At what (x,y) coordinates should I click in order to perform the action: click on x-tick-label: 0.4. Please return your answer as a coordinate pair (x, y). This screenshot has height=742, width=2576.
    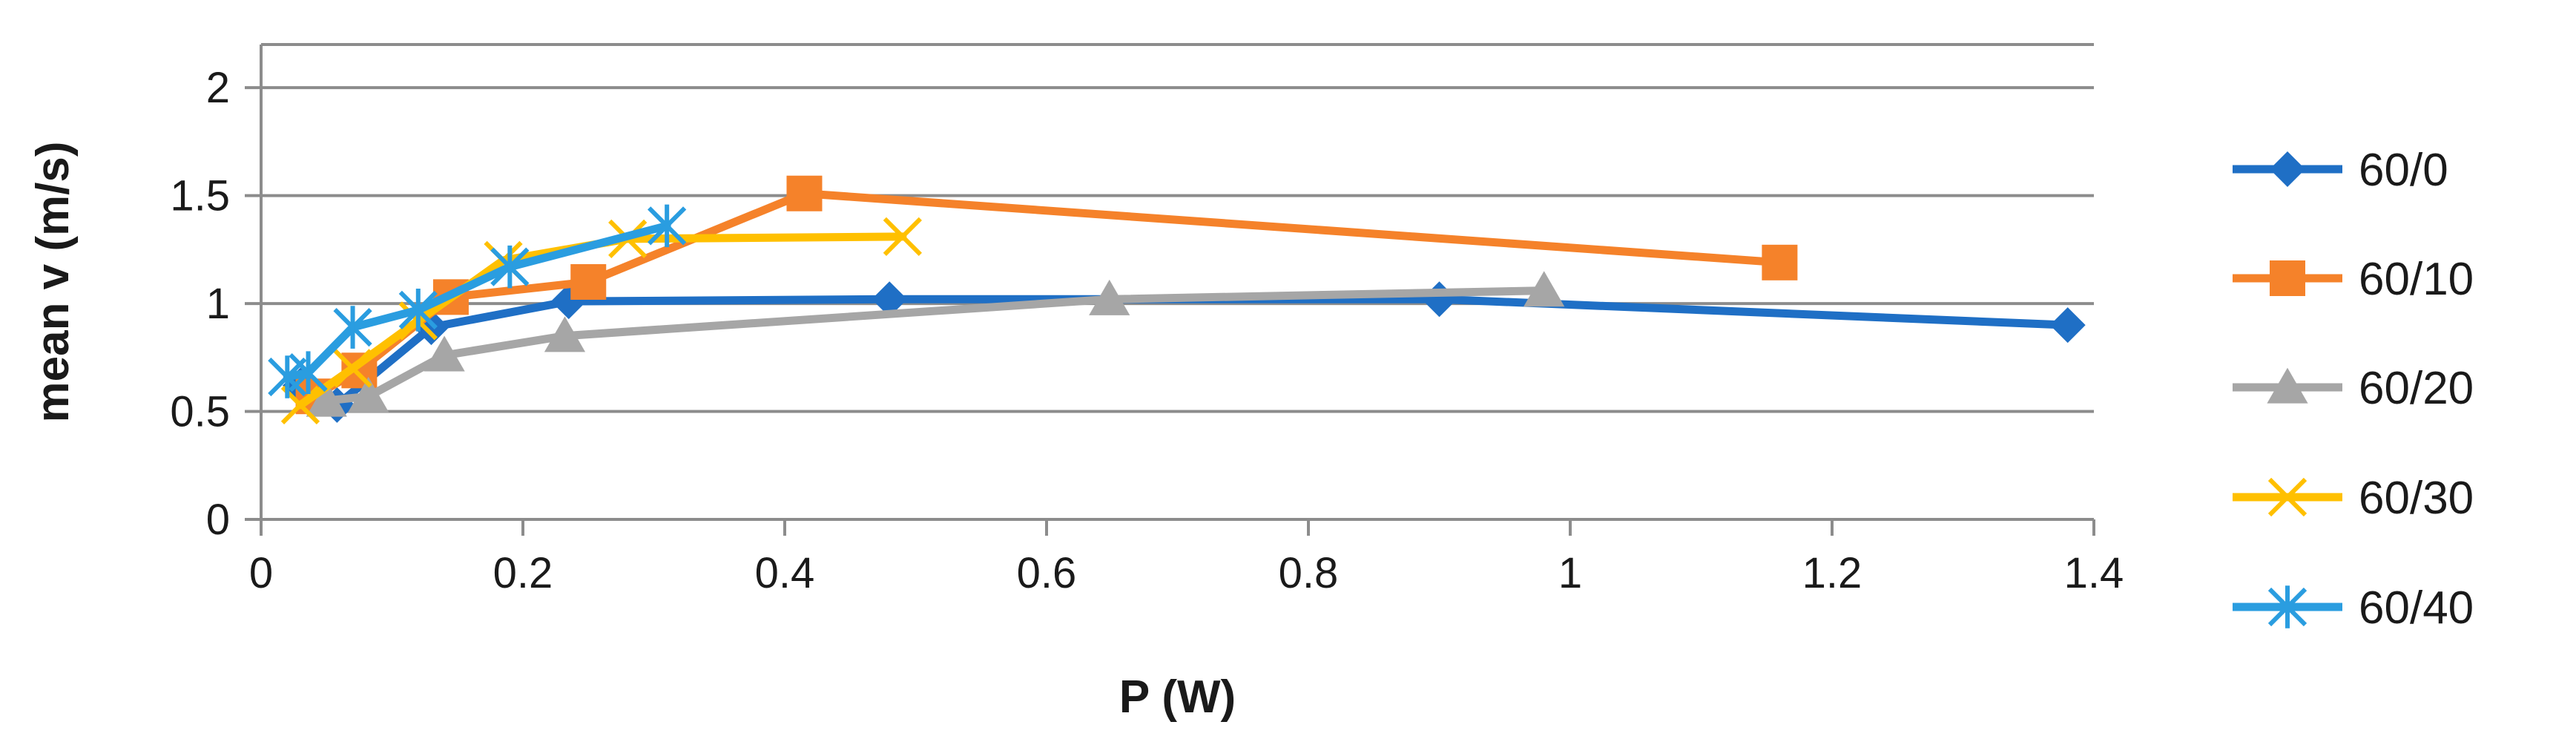
    Looking at the image, I should click on (785, 573).